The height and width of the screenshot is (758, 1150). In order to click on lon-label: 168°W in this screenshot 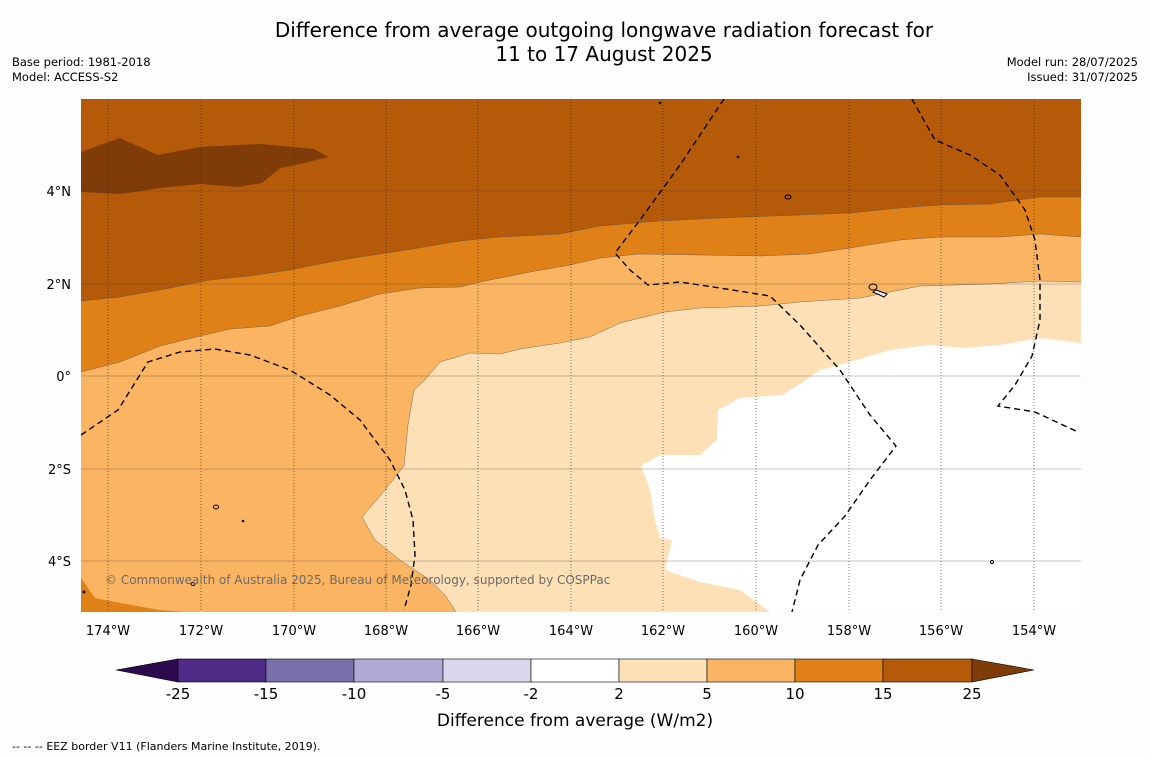, I will do `click(386, 631)`.